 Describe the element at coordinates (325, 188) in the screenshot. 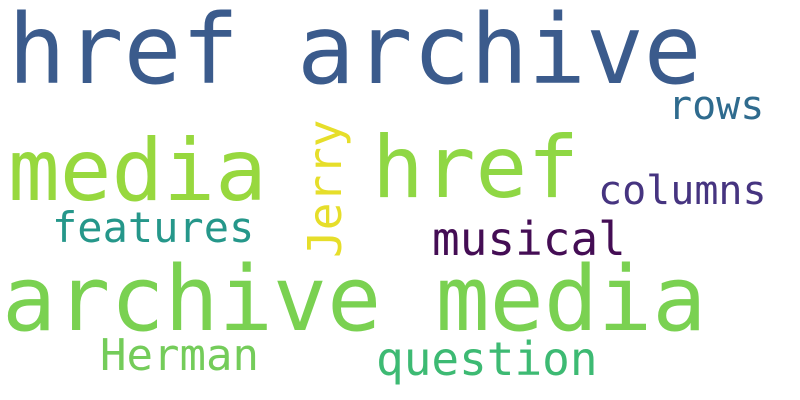

I see `word-jerry: Jerry` at that location.